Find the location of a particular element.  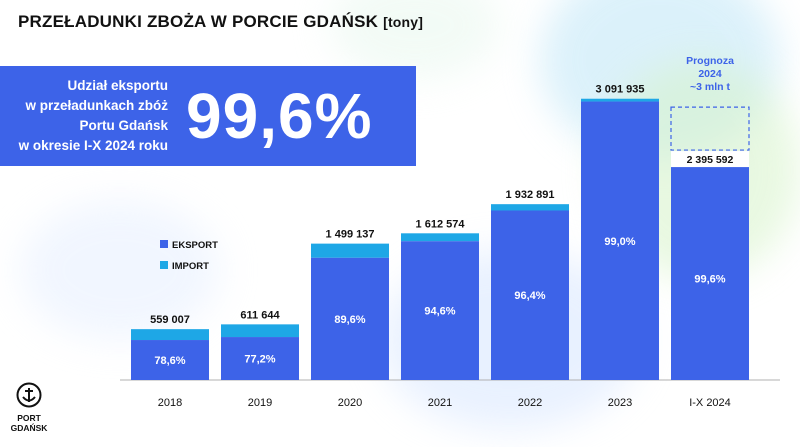

total-label-background is located at coordinates (710, 159).